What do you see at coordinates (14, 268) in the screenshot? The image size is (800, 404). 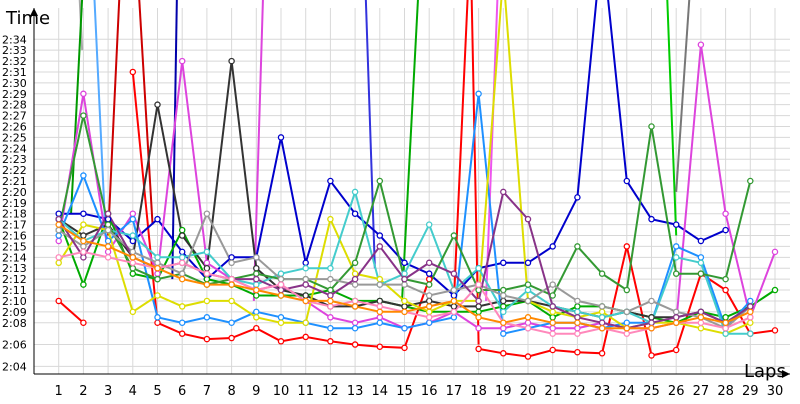 I see `y-tick-label: 2:13` at bounding box center [14, 268].